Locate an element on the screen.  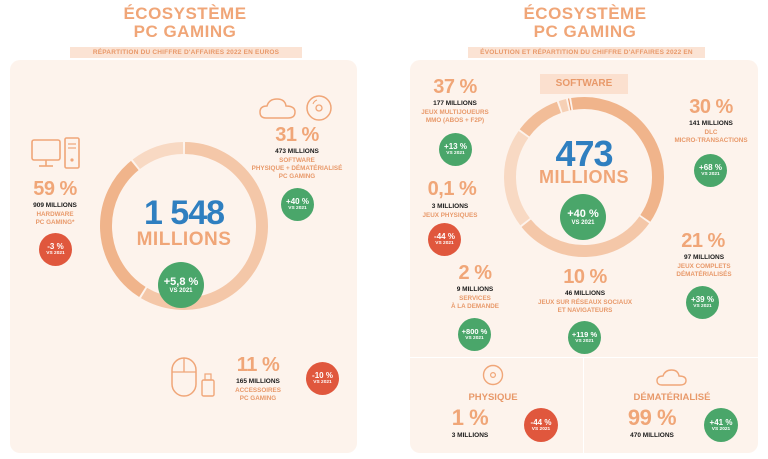
left-title-line1: ÉCOSYSTÈME is located at coordinates (185, 13).